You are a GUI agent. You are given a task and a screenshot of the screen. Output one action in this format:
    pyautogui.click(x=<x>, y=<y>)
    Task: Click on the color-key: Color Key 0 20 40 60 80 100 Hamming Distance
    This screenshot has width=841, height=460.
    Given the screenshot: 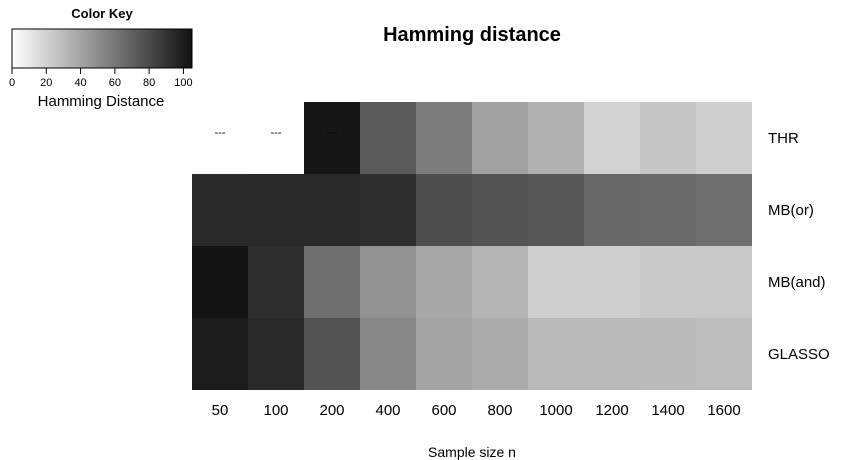 What is the action you would take?
    pyautogui.click(x=101, y=58)
    